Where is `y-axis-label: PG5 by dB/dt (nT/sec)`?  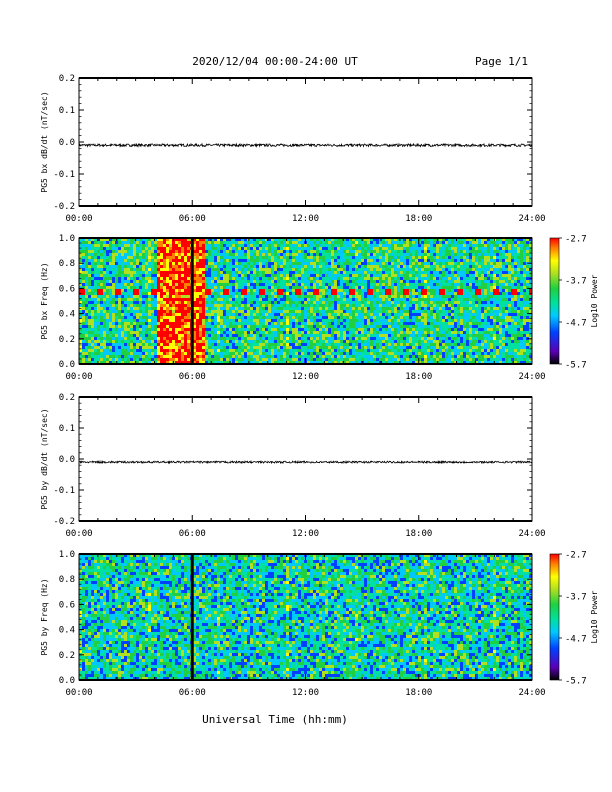
y-axis-label: PG5 by dB/dt (nT/sec) is located at coordinates (44, 458).